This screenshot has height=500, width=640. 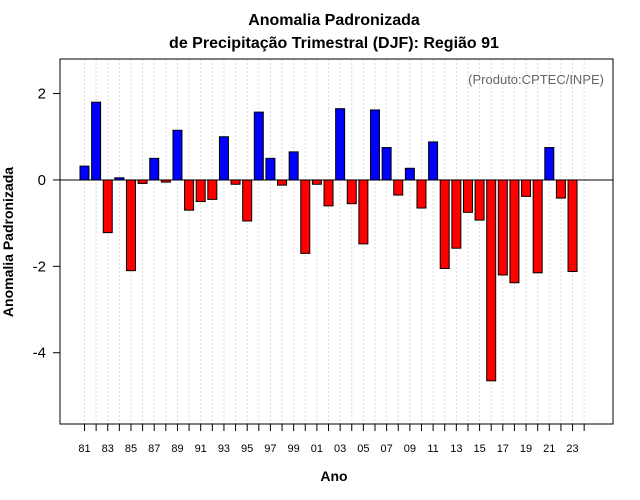 I want to click on x-tick-label: 85, so click(x=131, y=449).